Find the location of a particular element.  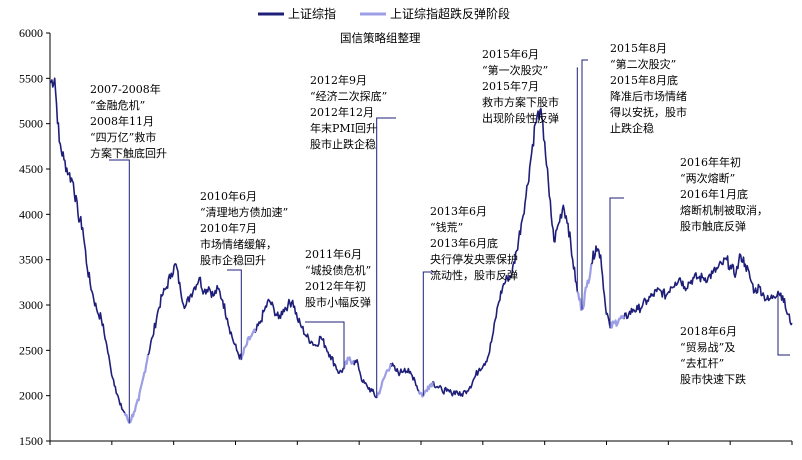

annotation-text: “清理地方债加速” is located at coordinates (244, 212).